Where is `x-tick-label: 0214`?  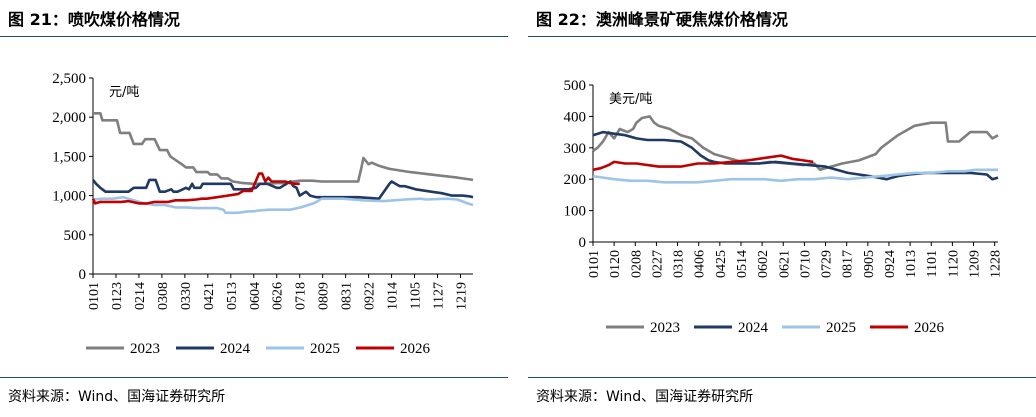
x-tick-label: 0214 is located at coordinates (140, 296).